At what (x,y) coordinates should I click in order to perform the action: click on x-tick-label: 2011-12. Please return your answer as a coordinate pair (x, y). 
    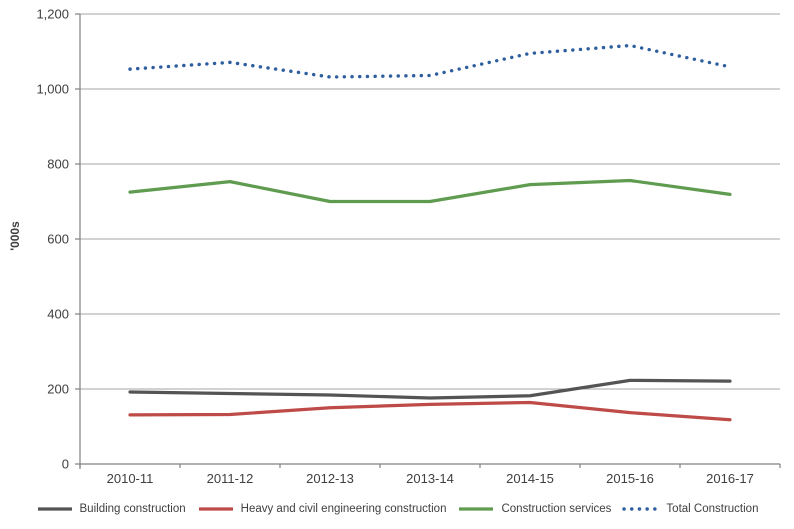
    Looking at the image, I should click on (230, 478).